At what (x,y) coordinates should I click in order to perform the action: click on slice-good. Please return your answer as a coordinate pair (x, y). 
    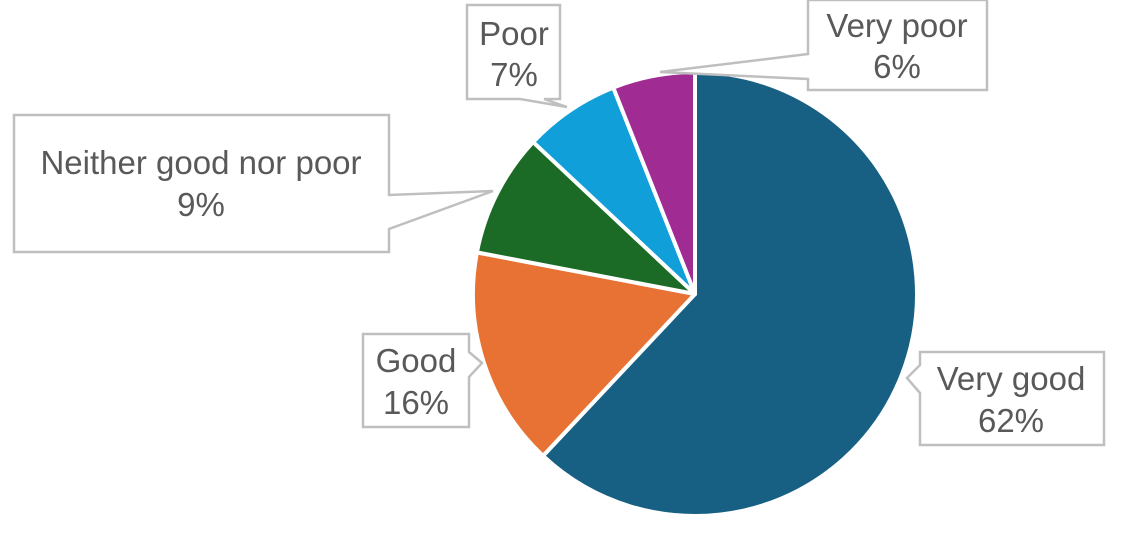
    Looking at the image, I should click on (584, 354).